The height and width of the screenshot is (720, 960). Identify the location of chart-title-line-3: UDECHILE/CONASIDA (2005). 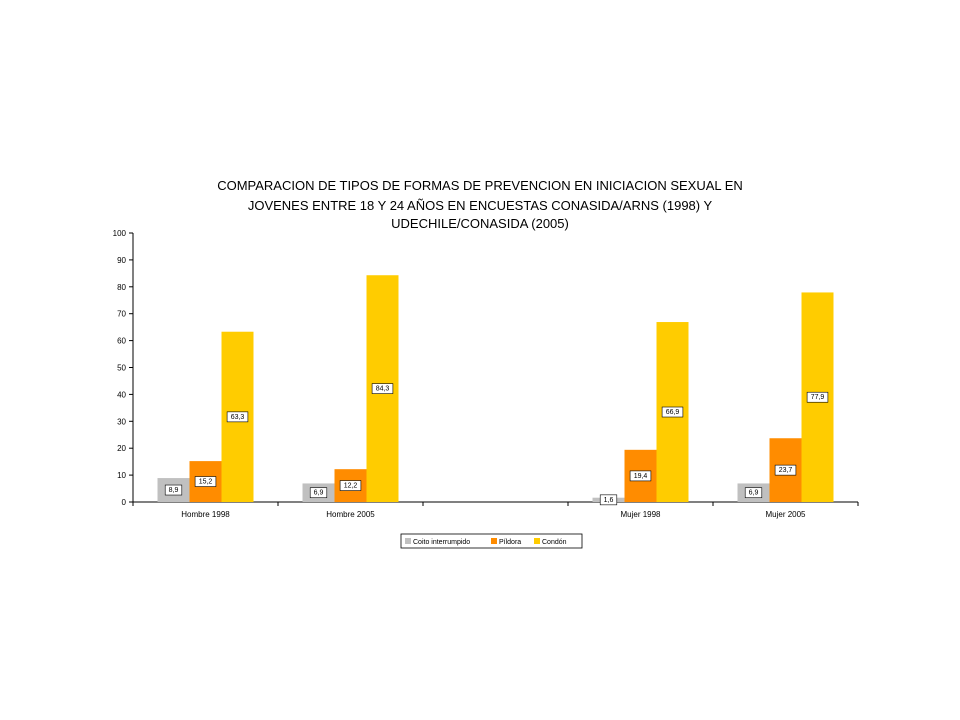
(480, 223).